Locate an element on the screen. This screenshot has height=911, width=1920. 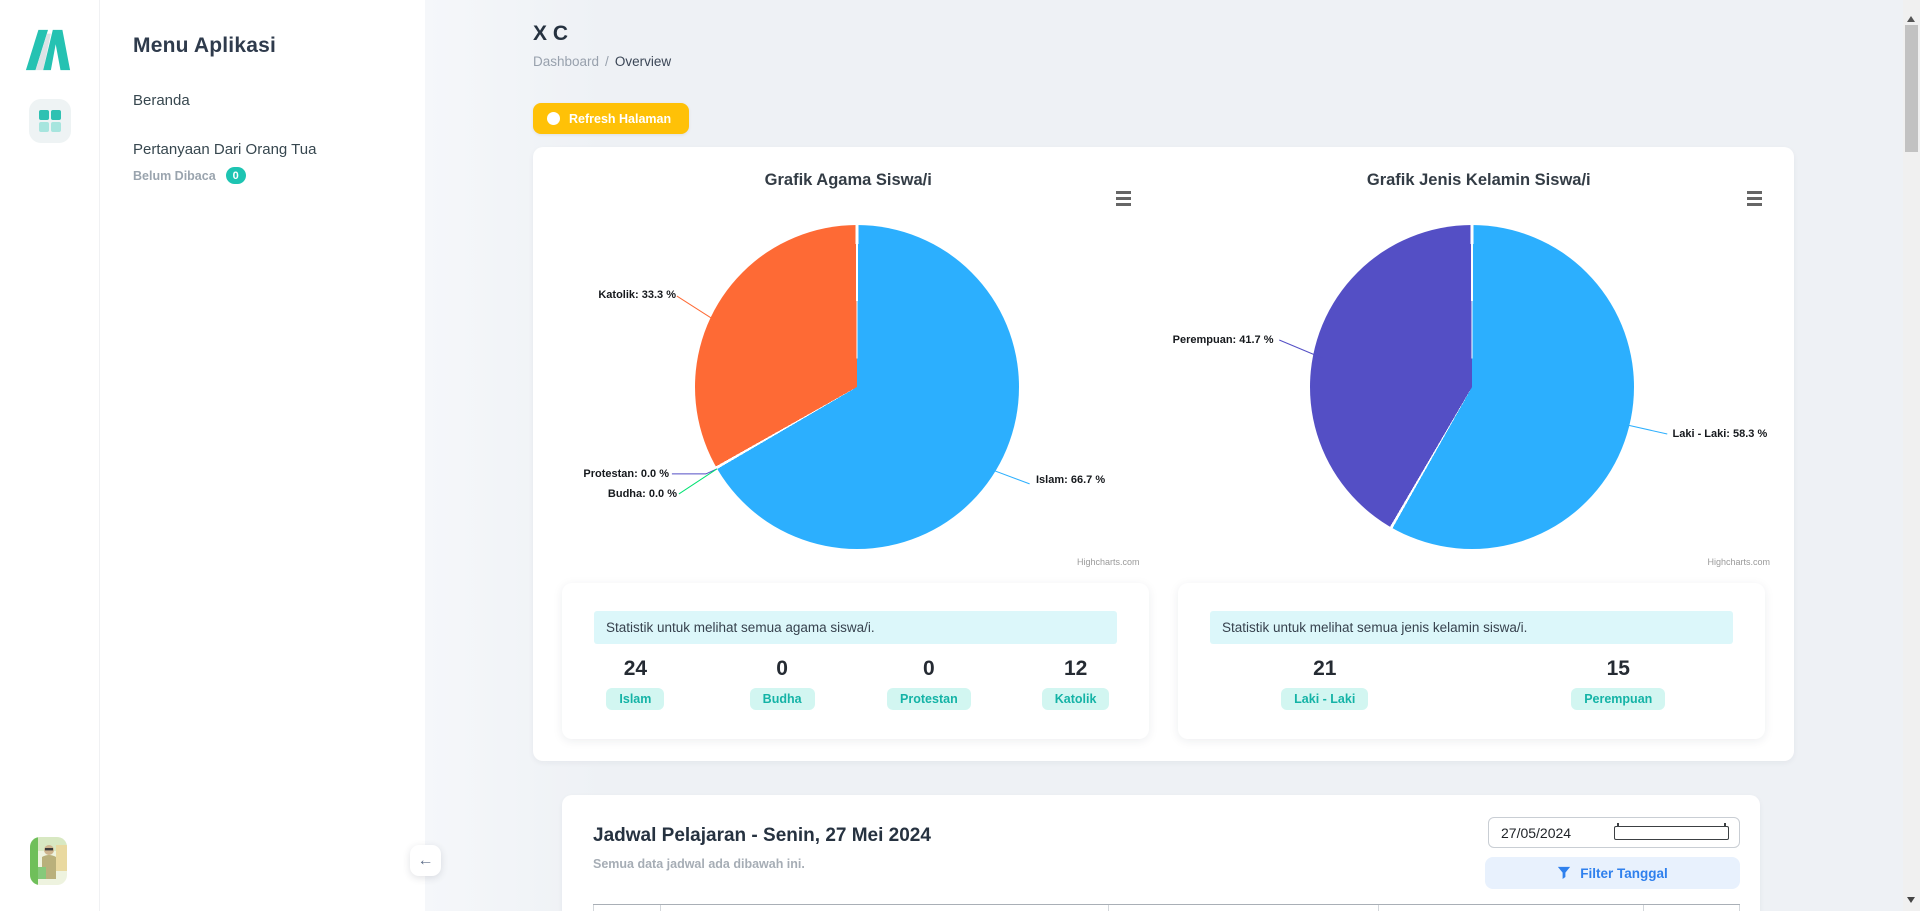
spinner-icon is located at coordinates (553, 118).